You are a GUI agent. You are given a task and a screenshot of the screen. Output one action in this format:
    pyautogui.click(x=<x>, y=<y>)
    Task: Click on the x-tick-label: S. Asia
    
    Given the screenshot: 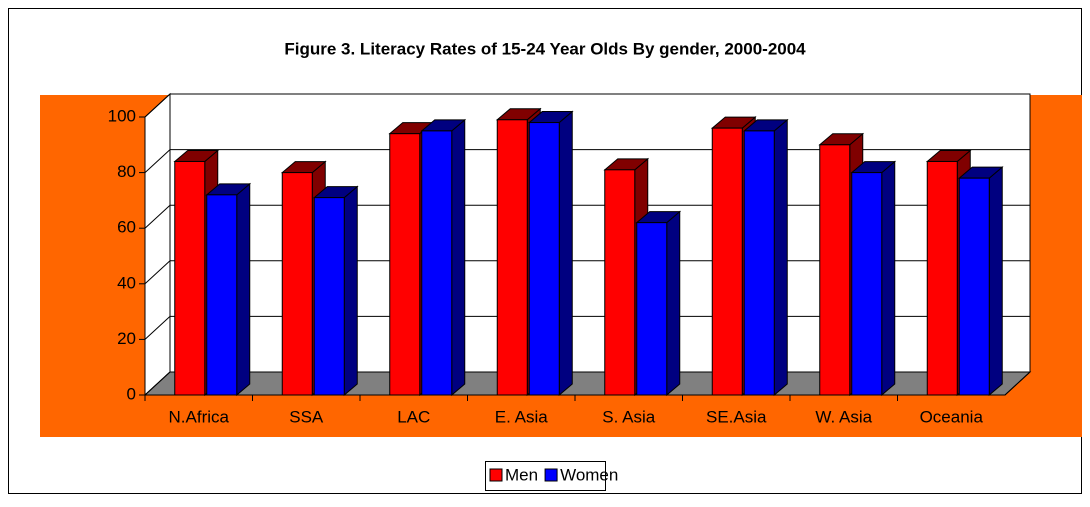 What is the action you would take?
    pyautogui.click(x=628, y=416)
    